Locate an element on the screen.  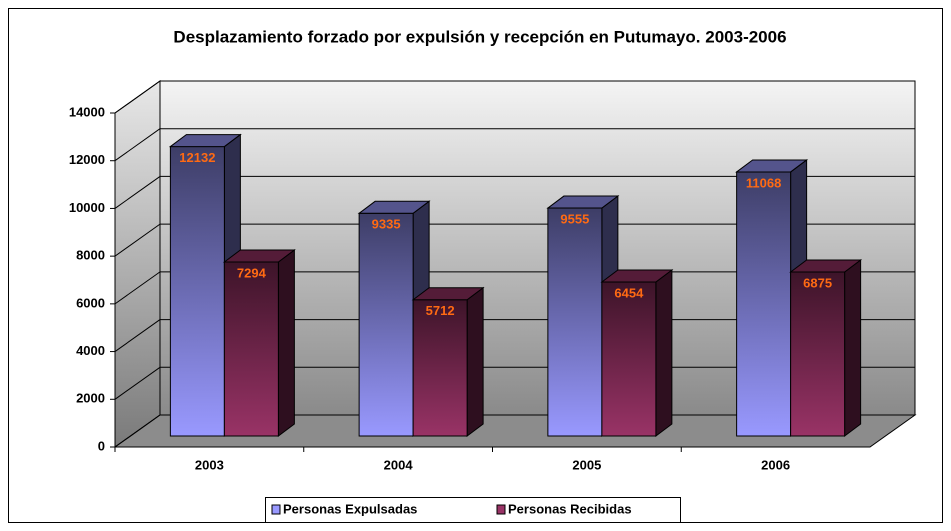
y-tick-label: 6000 is located at coordinates (90, 302).